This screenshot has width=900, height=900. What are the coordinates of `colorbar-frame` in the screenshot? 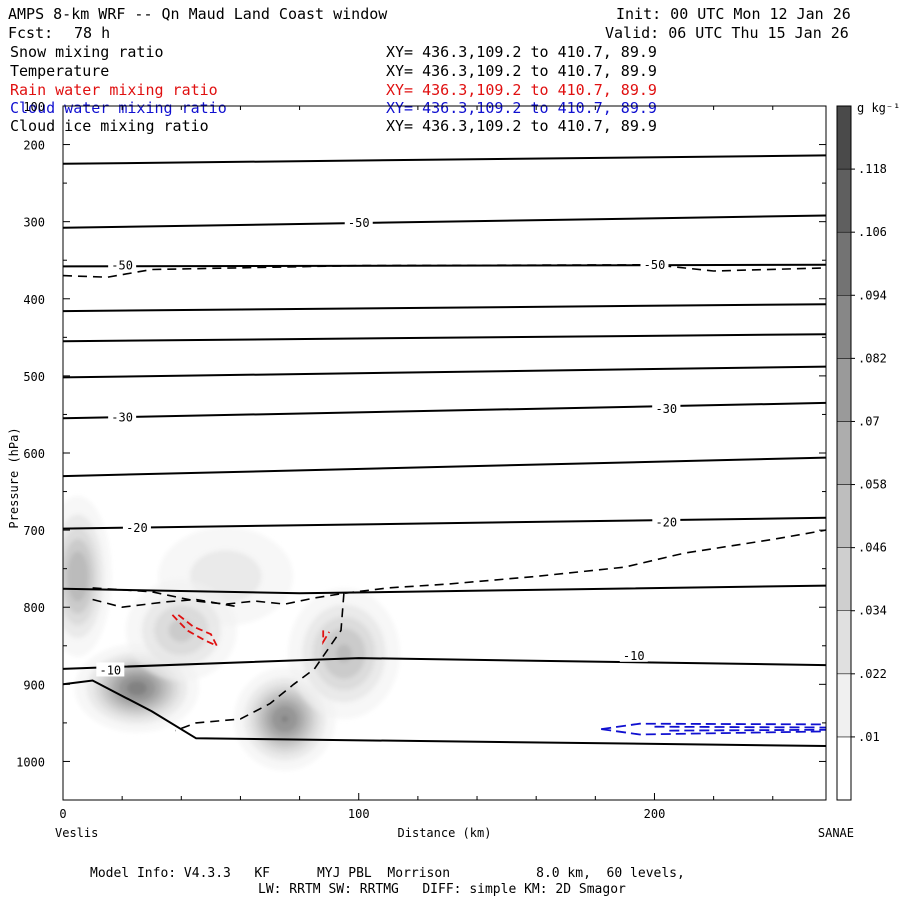 It's located at (844, 453).